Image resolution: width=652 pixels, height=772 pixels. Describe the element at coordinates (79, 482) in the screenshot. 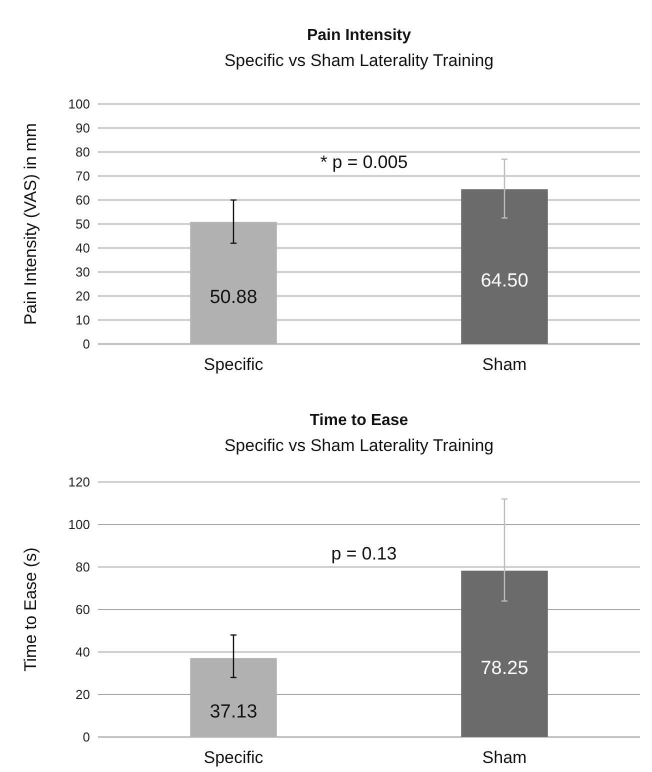

I see `y-tick-label: 120` at that location.